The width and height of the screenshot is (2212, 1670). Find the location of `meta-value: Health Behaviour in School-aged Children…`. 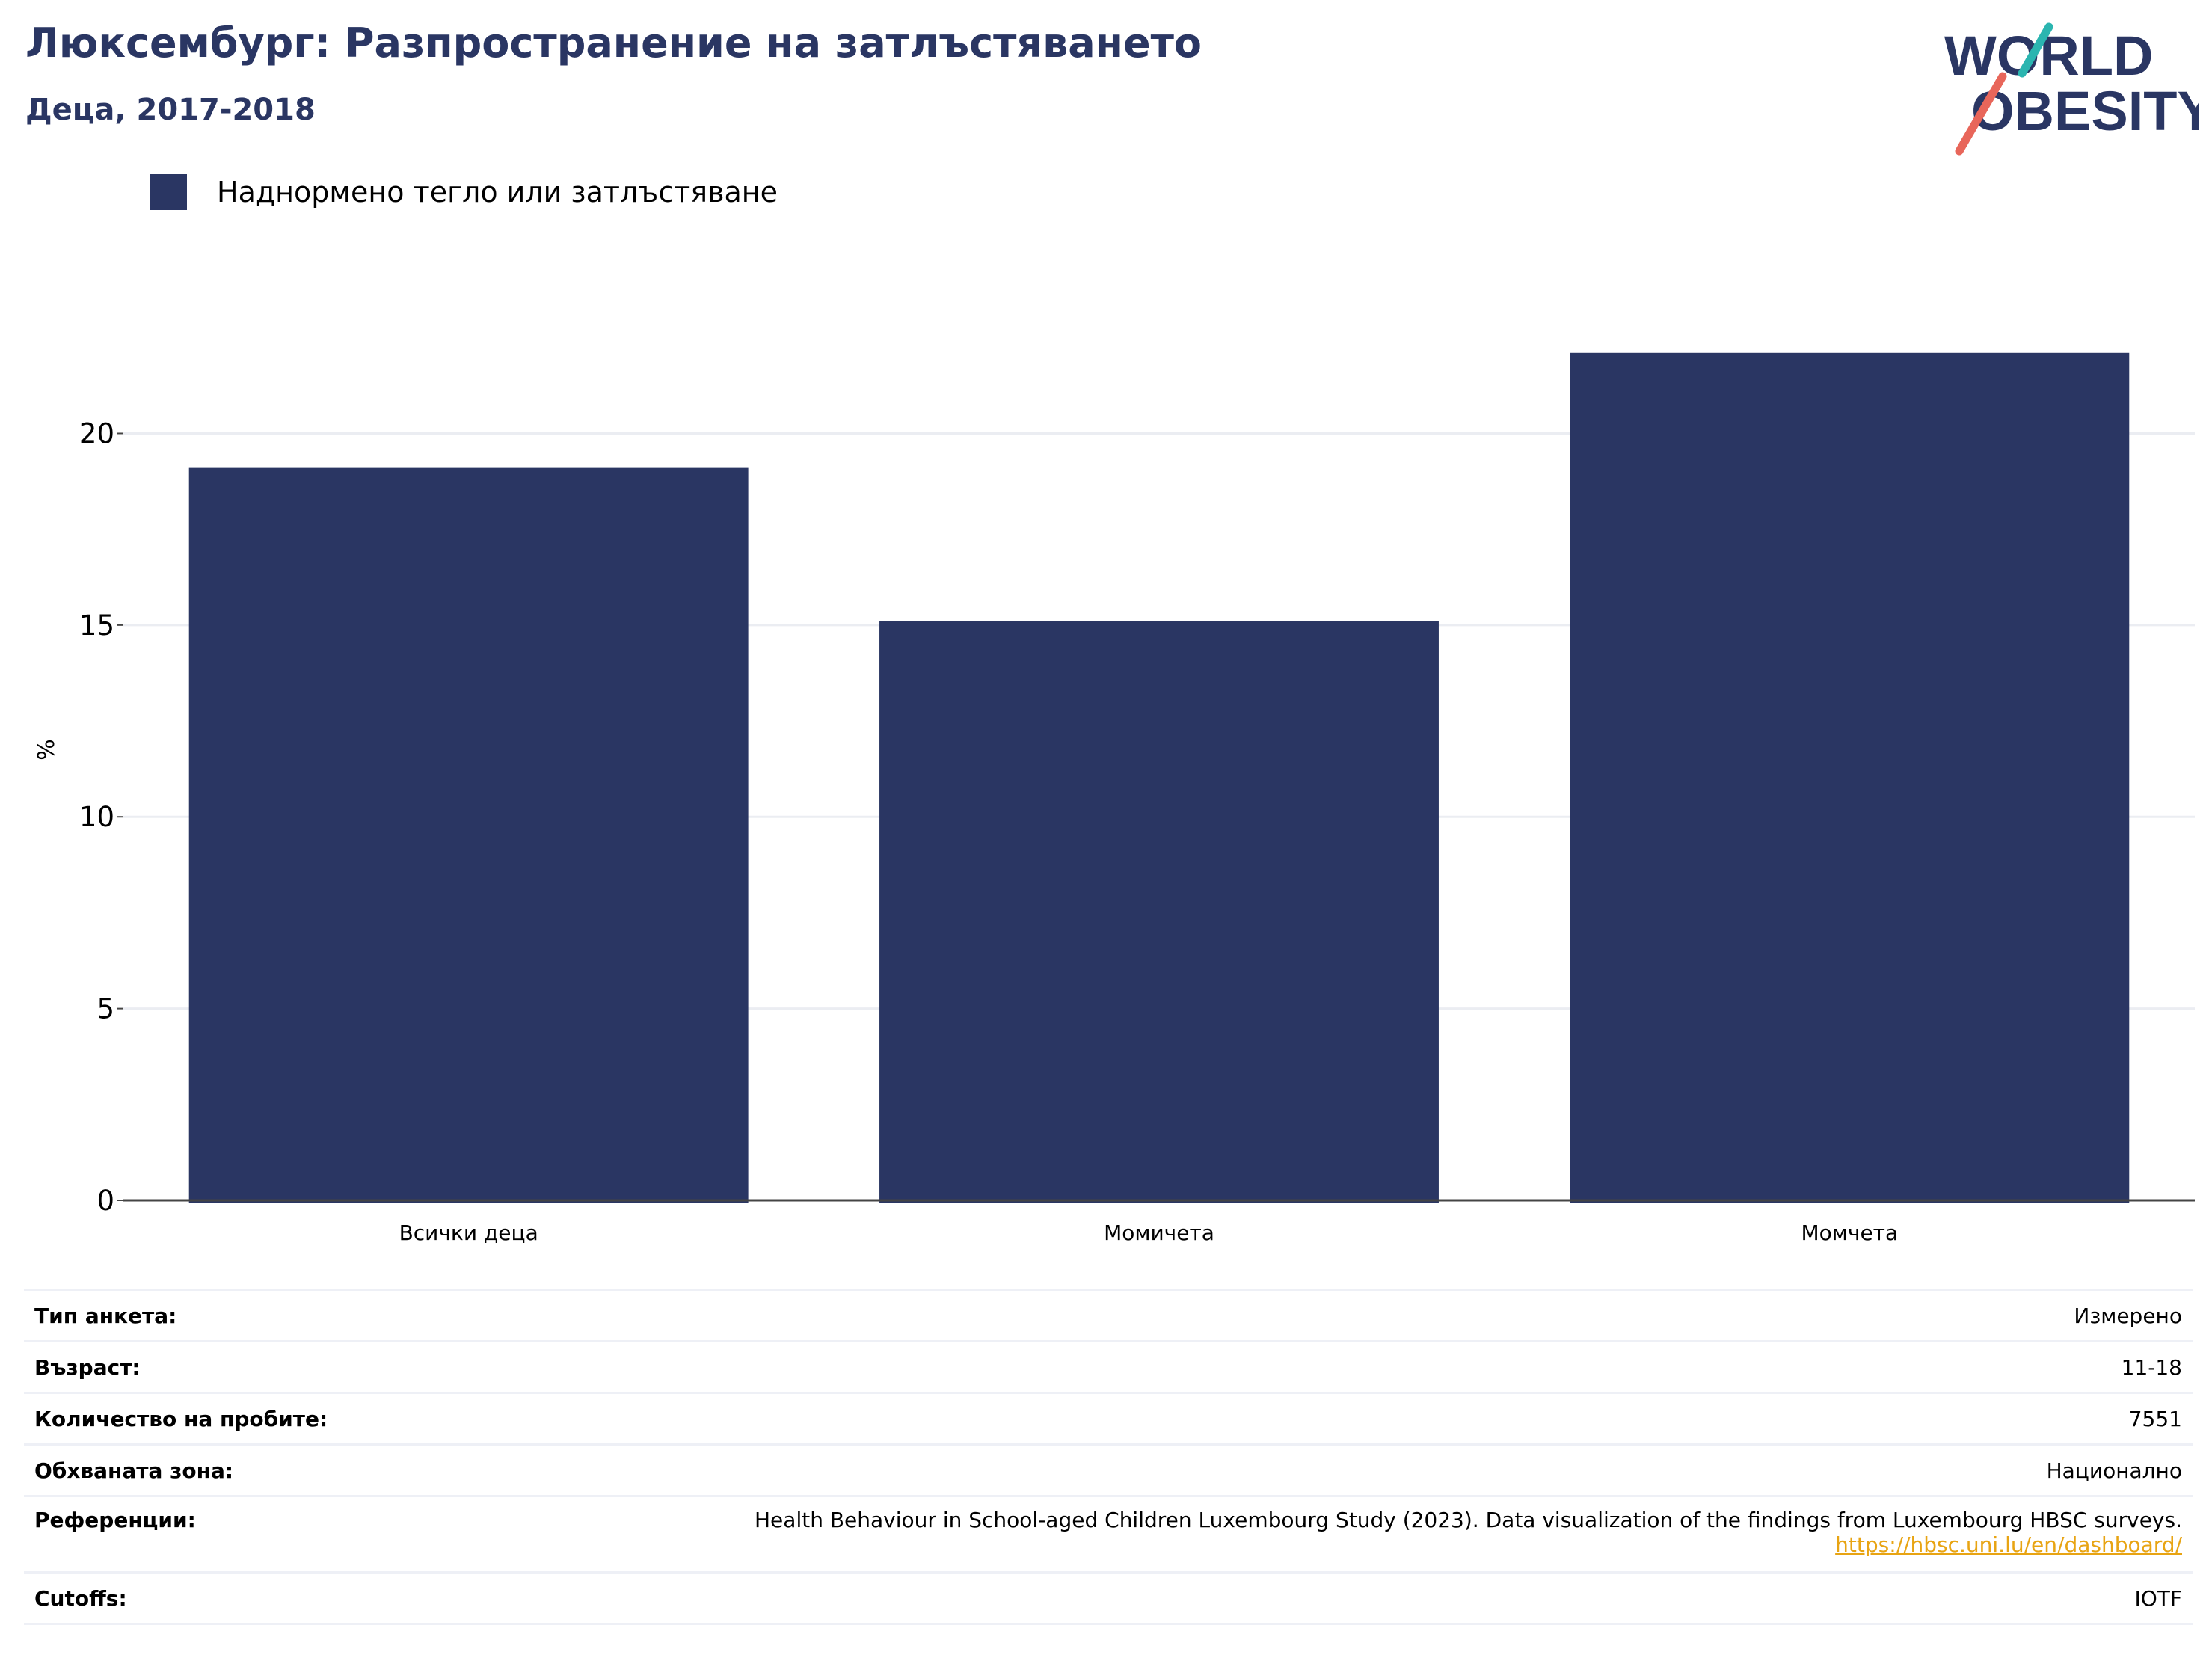

meta-value: Health Behaviour in School-aged Children… is located at coordinates (1468, 1532).